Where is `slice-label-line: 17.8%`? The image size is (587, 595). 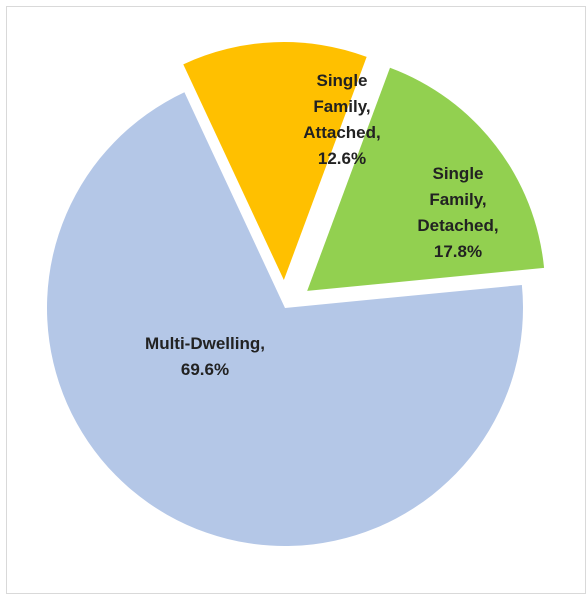
slice-label-line: 17.8% is located at coordinates (458, 251).